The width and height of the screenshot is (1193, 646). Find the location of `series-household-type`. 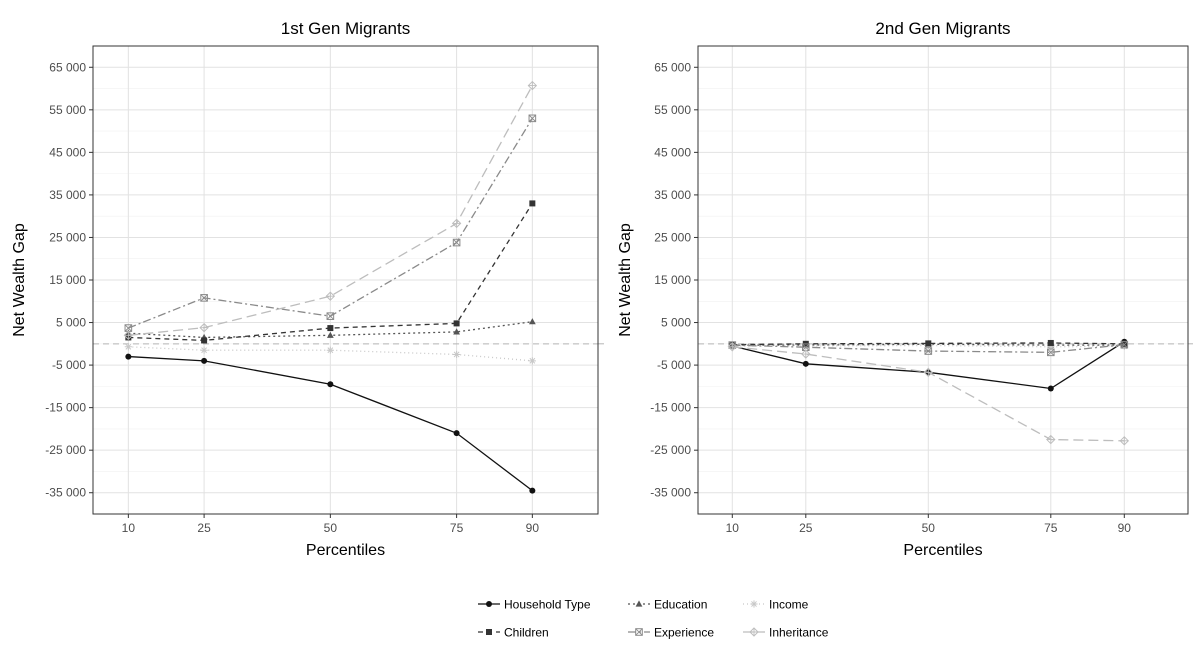

series-household-type is located at coordinates (330, 423).